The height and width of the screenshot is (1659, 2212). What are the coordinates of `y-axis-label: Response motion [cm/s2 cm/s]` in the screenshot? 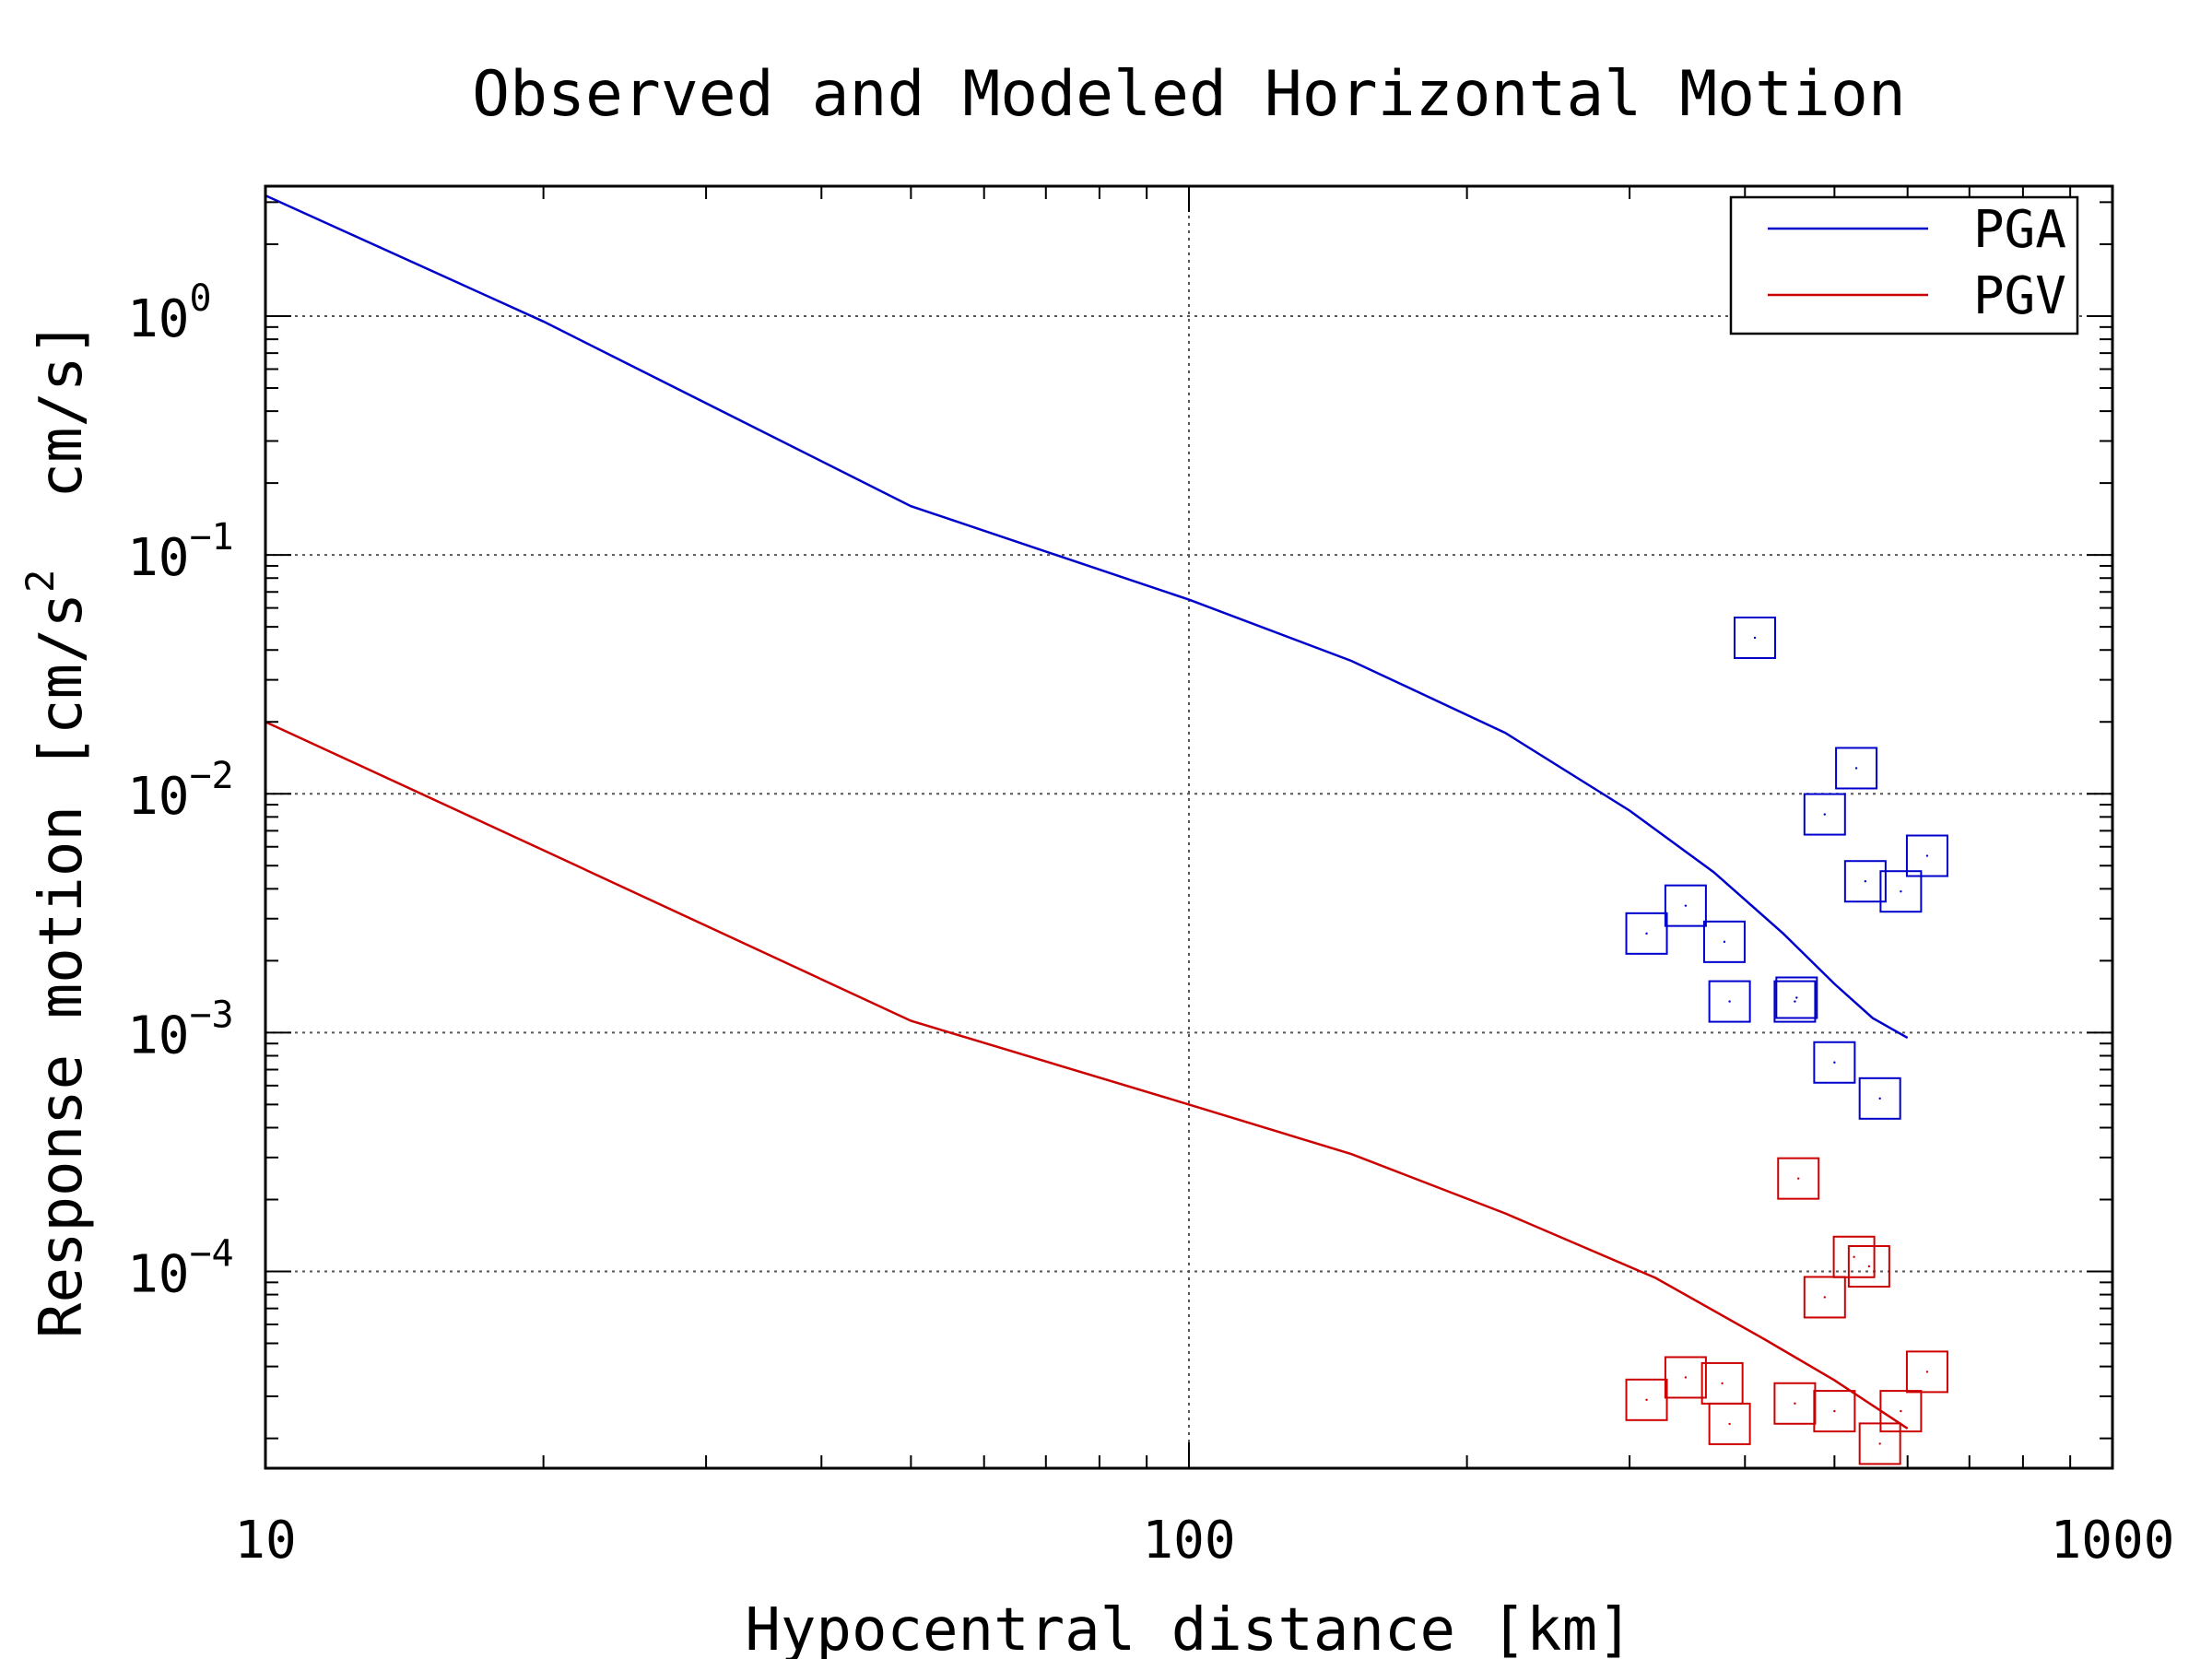 It's located at (57, 829).